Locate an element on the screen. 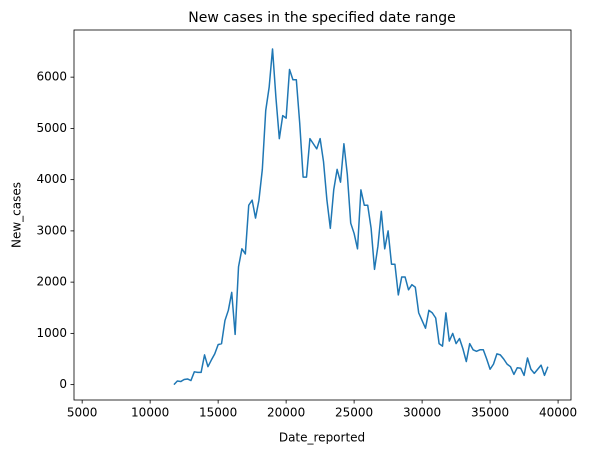 Image resolution: width=590 pixels, height=455 pixels. x-tick-label: 25000 is located at coordinates (354, 413).